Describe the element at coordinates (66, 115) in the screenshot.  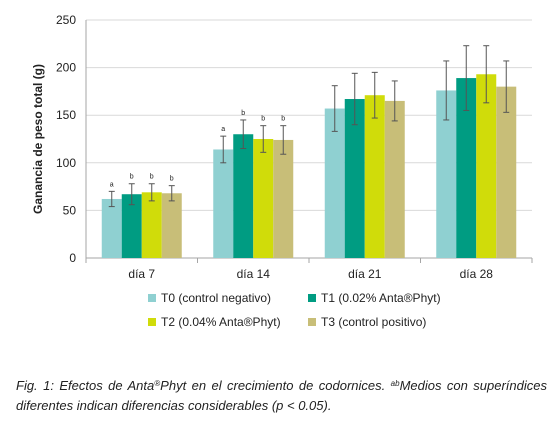
I see `y-tick-label: 150` at that location.